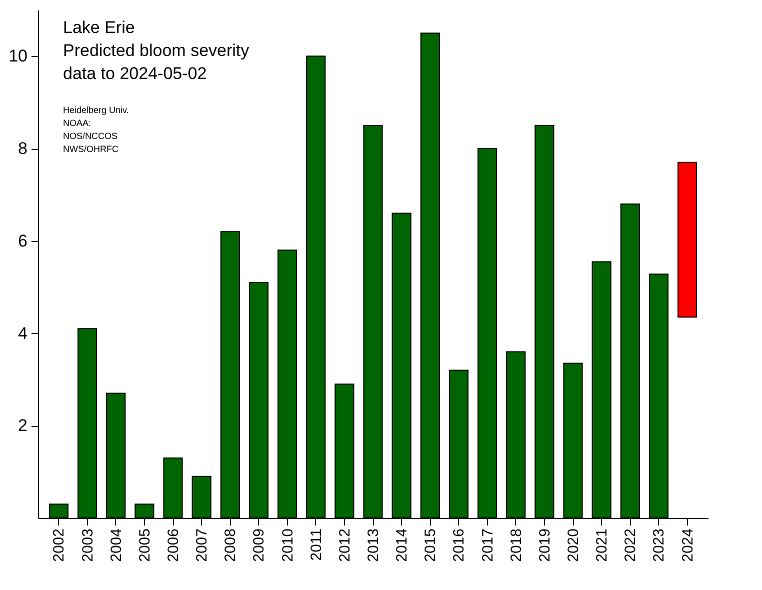  What do you see at coordinates (202, 545) in the screenshot?
I see `x-tick-label: 2007` at bounding box center [202, 545].